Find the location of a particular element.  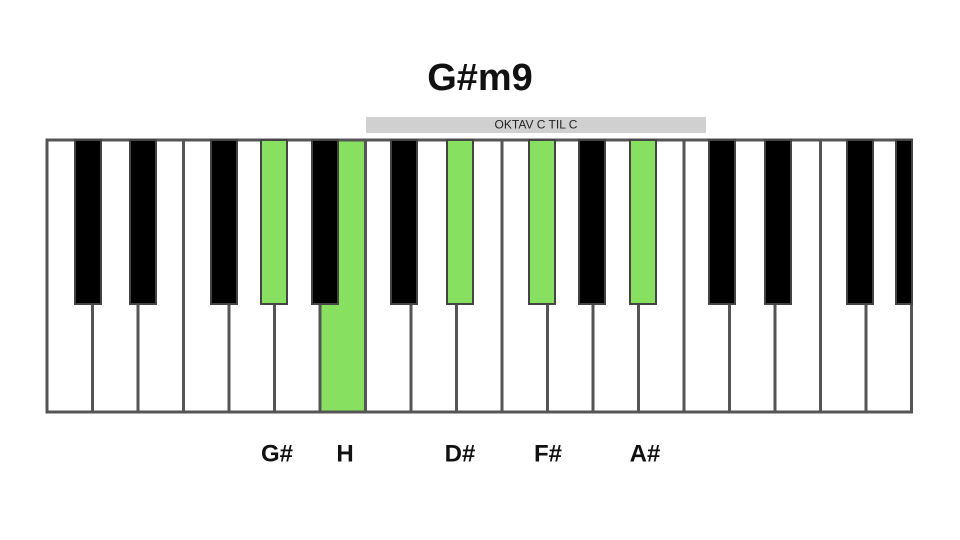

note-label: H is located at coordinates (344, 453).